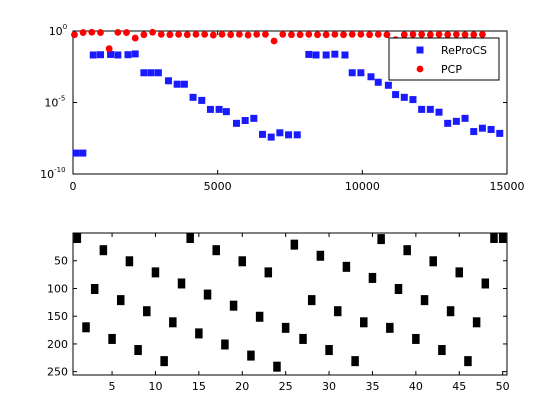 This screenshot has width=560, height=420. I want to click on y-tick-label: 10 -10, so click(52, 173).